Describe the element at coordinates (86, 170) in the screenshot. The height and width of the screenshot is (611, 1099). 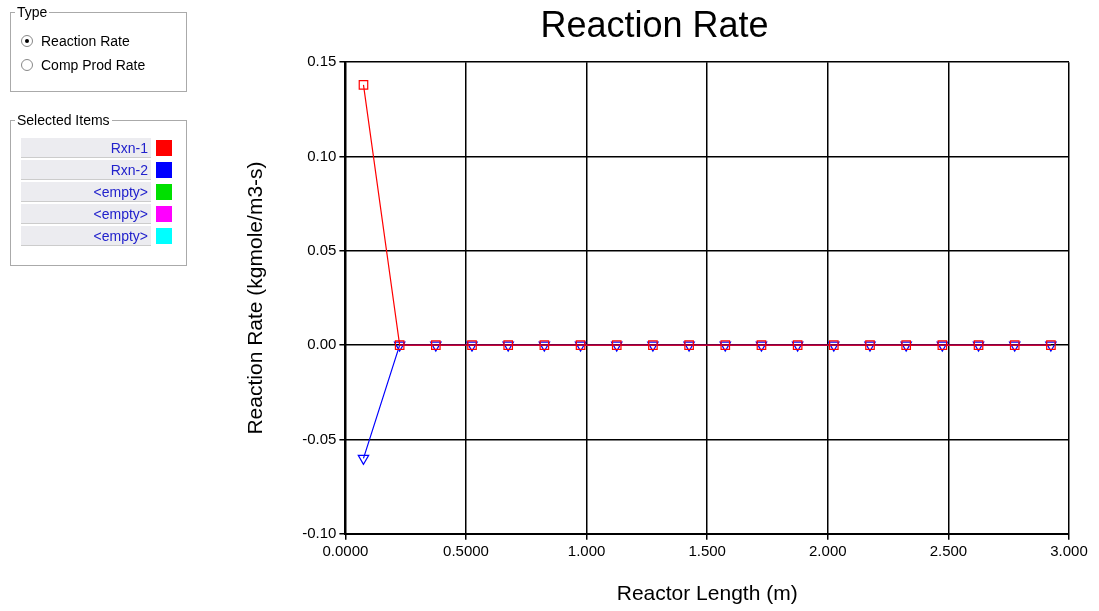
I see `legend-label: Rxn-2` at that location.